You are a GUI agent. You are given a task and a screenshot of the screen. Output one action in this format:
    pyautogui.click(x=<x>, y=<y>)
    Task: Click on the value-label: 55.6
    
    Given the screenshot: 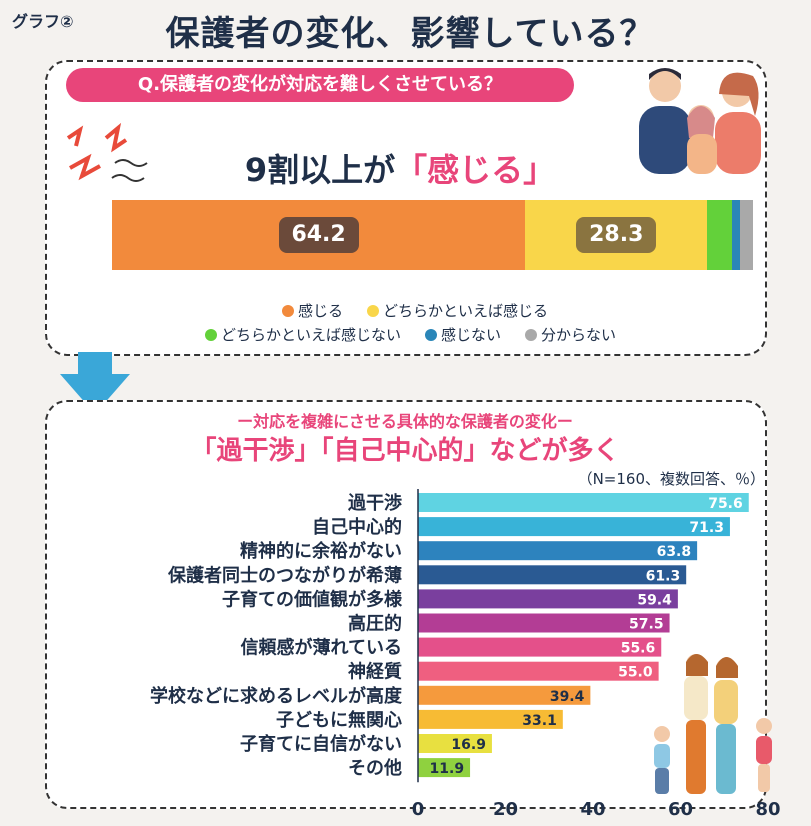 What is the action you would take?
    pyautogui.click(x=638, y=649)
    